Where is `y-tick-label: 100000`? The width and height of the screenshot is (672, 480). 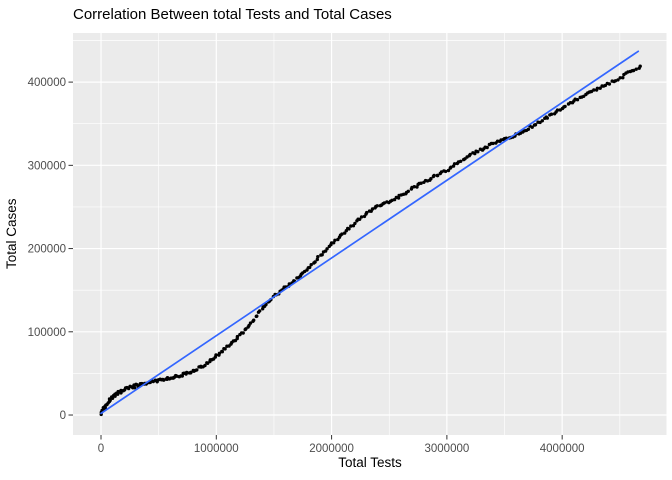 y-tick-label: 100000 is located at coordinates (47, 333).